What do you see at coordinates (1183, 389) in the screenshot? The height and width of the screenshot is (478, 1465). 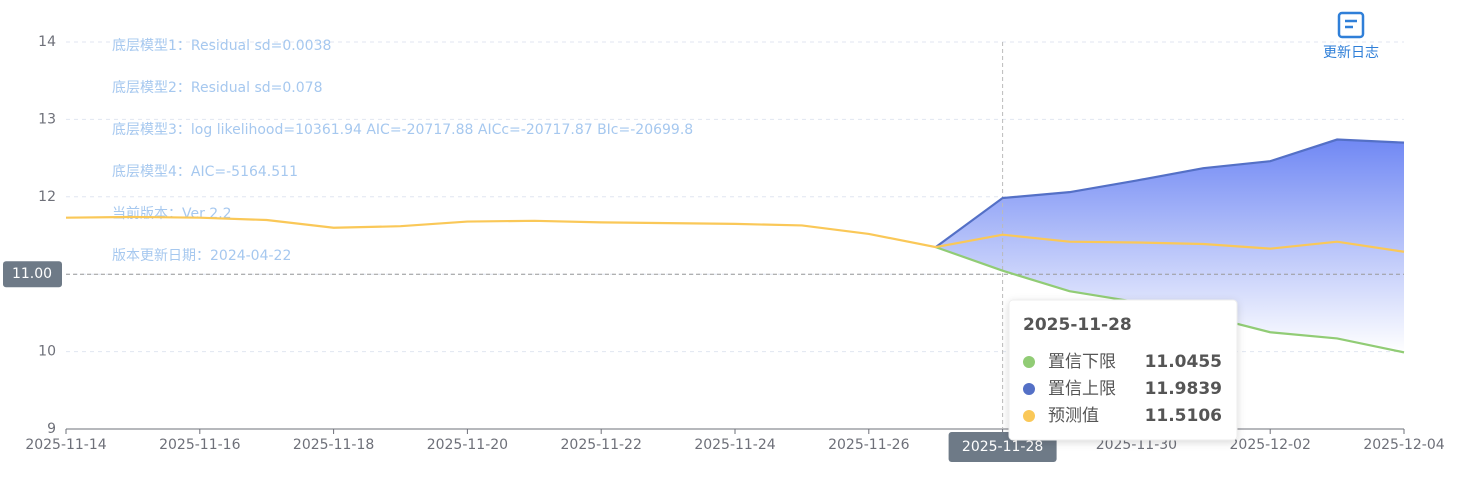 I see `tooltip-value: 11.9839` at bounding box center [1183, 389].